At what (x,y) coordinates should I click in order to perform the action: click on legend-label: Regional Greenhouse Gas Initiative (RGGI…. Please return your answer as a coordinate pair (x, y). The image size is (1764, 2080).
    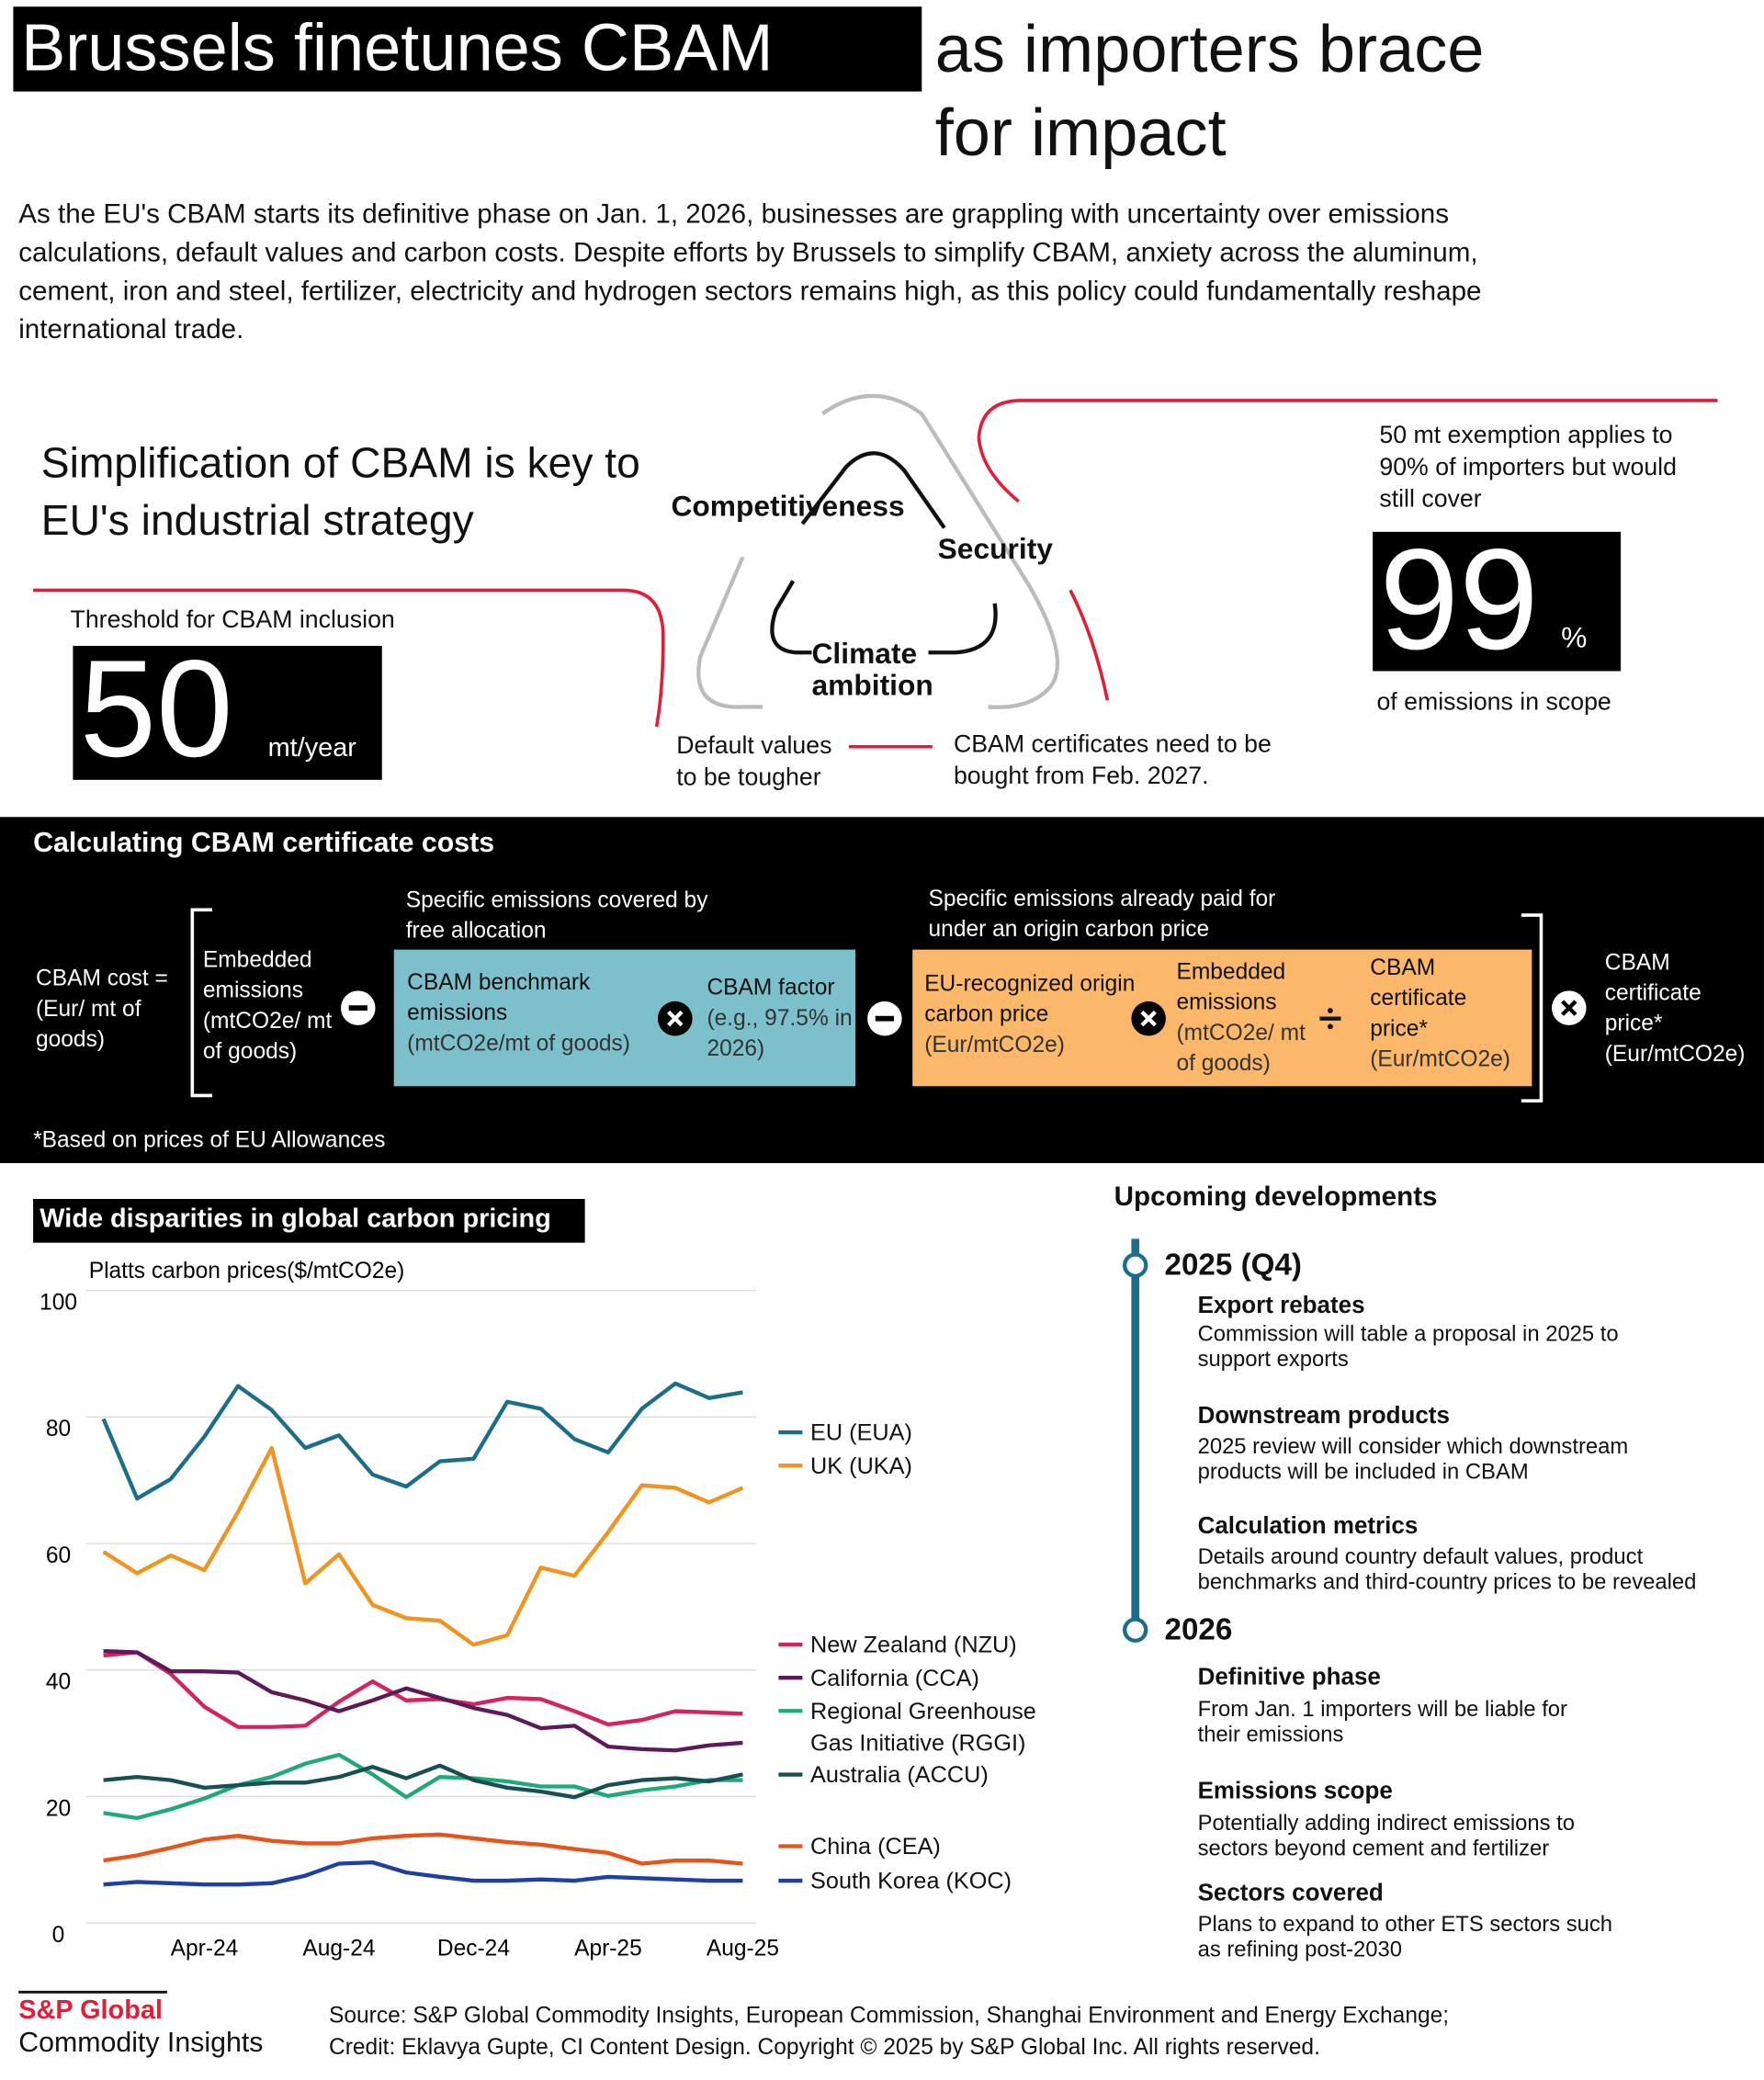
    Looking at the image, I should click on (923, 1727).